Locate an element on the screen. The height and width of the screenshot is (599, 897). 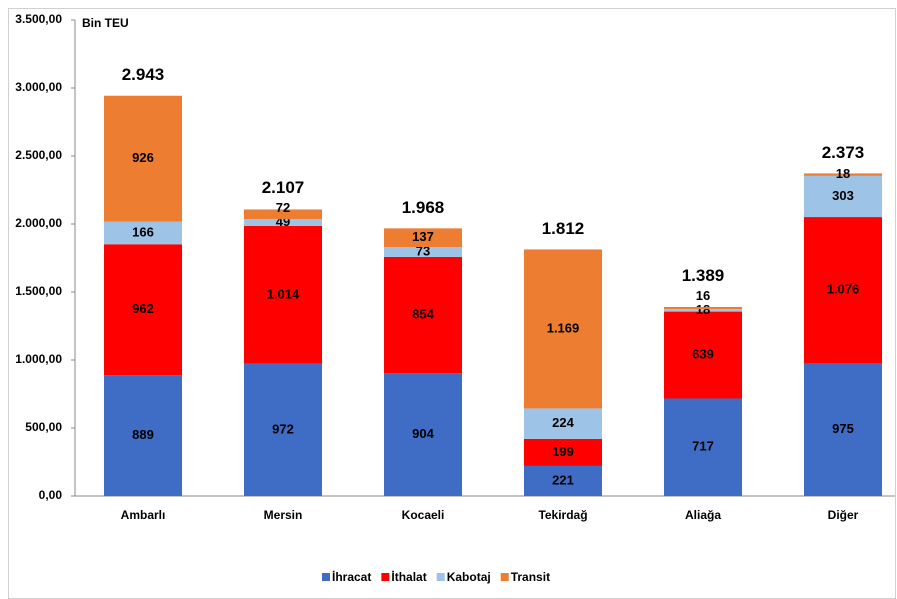
value-label: 639 is located at coordinates (703, 353).